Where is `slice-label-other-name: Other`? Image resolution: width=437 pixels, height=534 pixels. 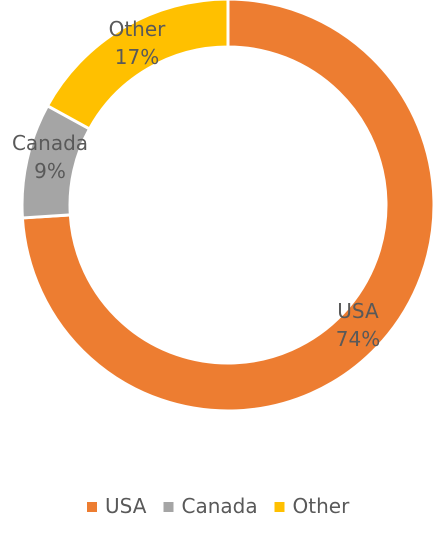
slice-label-other-name: Other is located at coordinates (138, 29).